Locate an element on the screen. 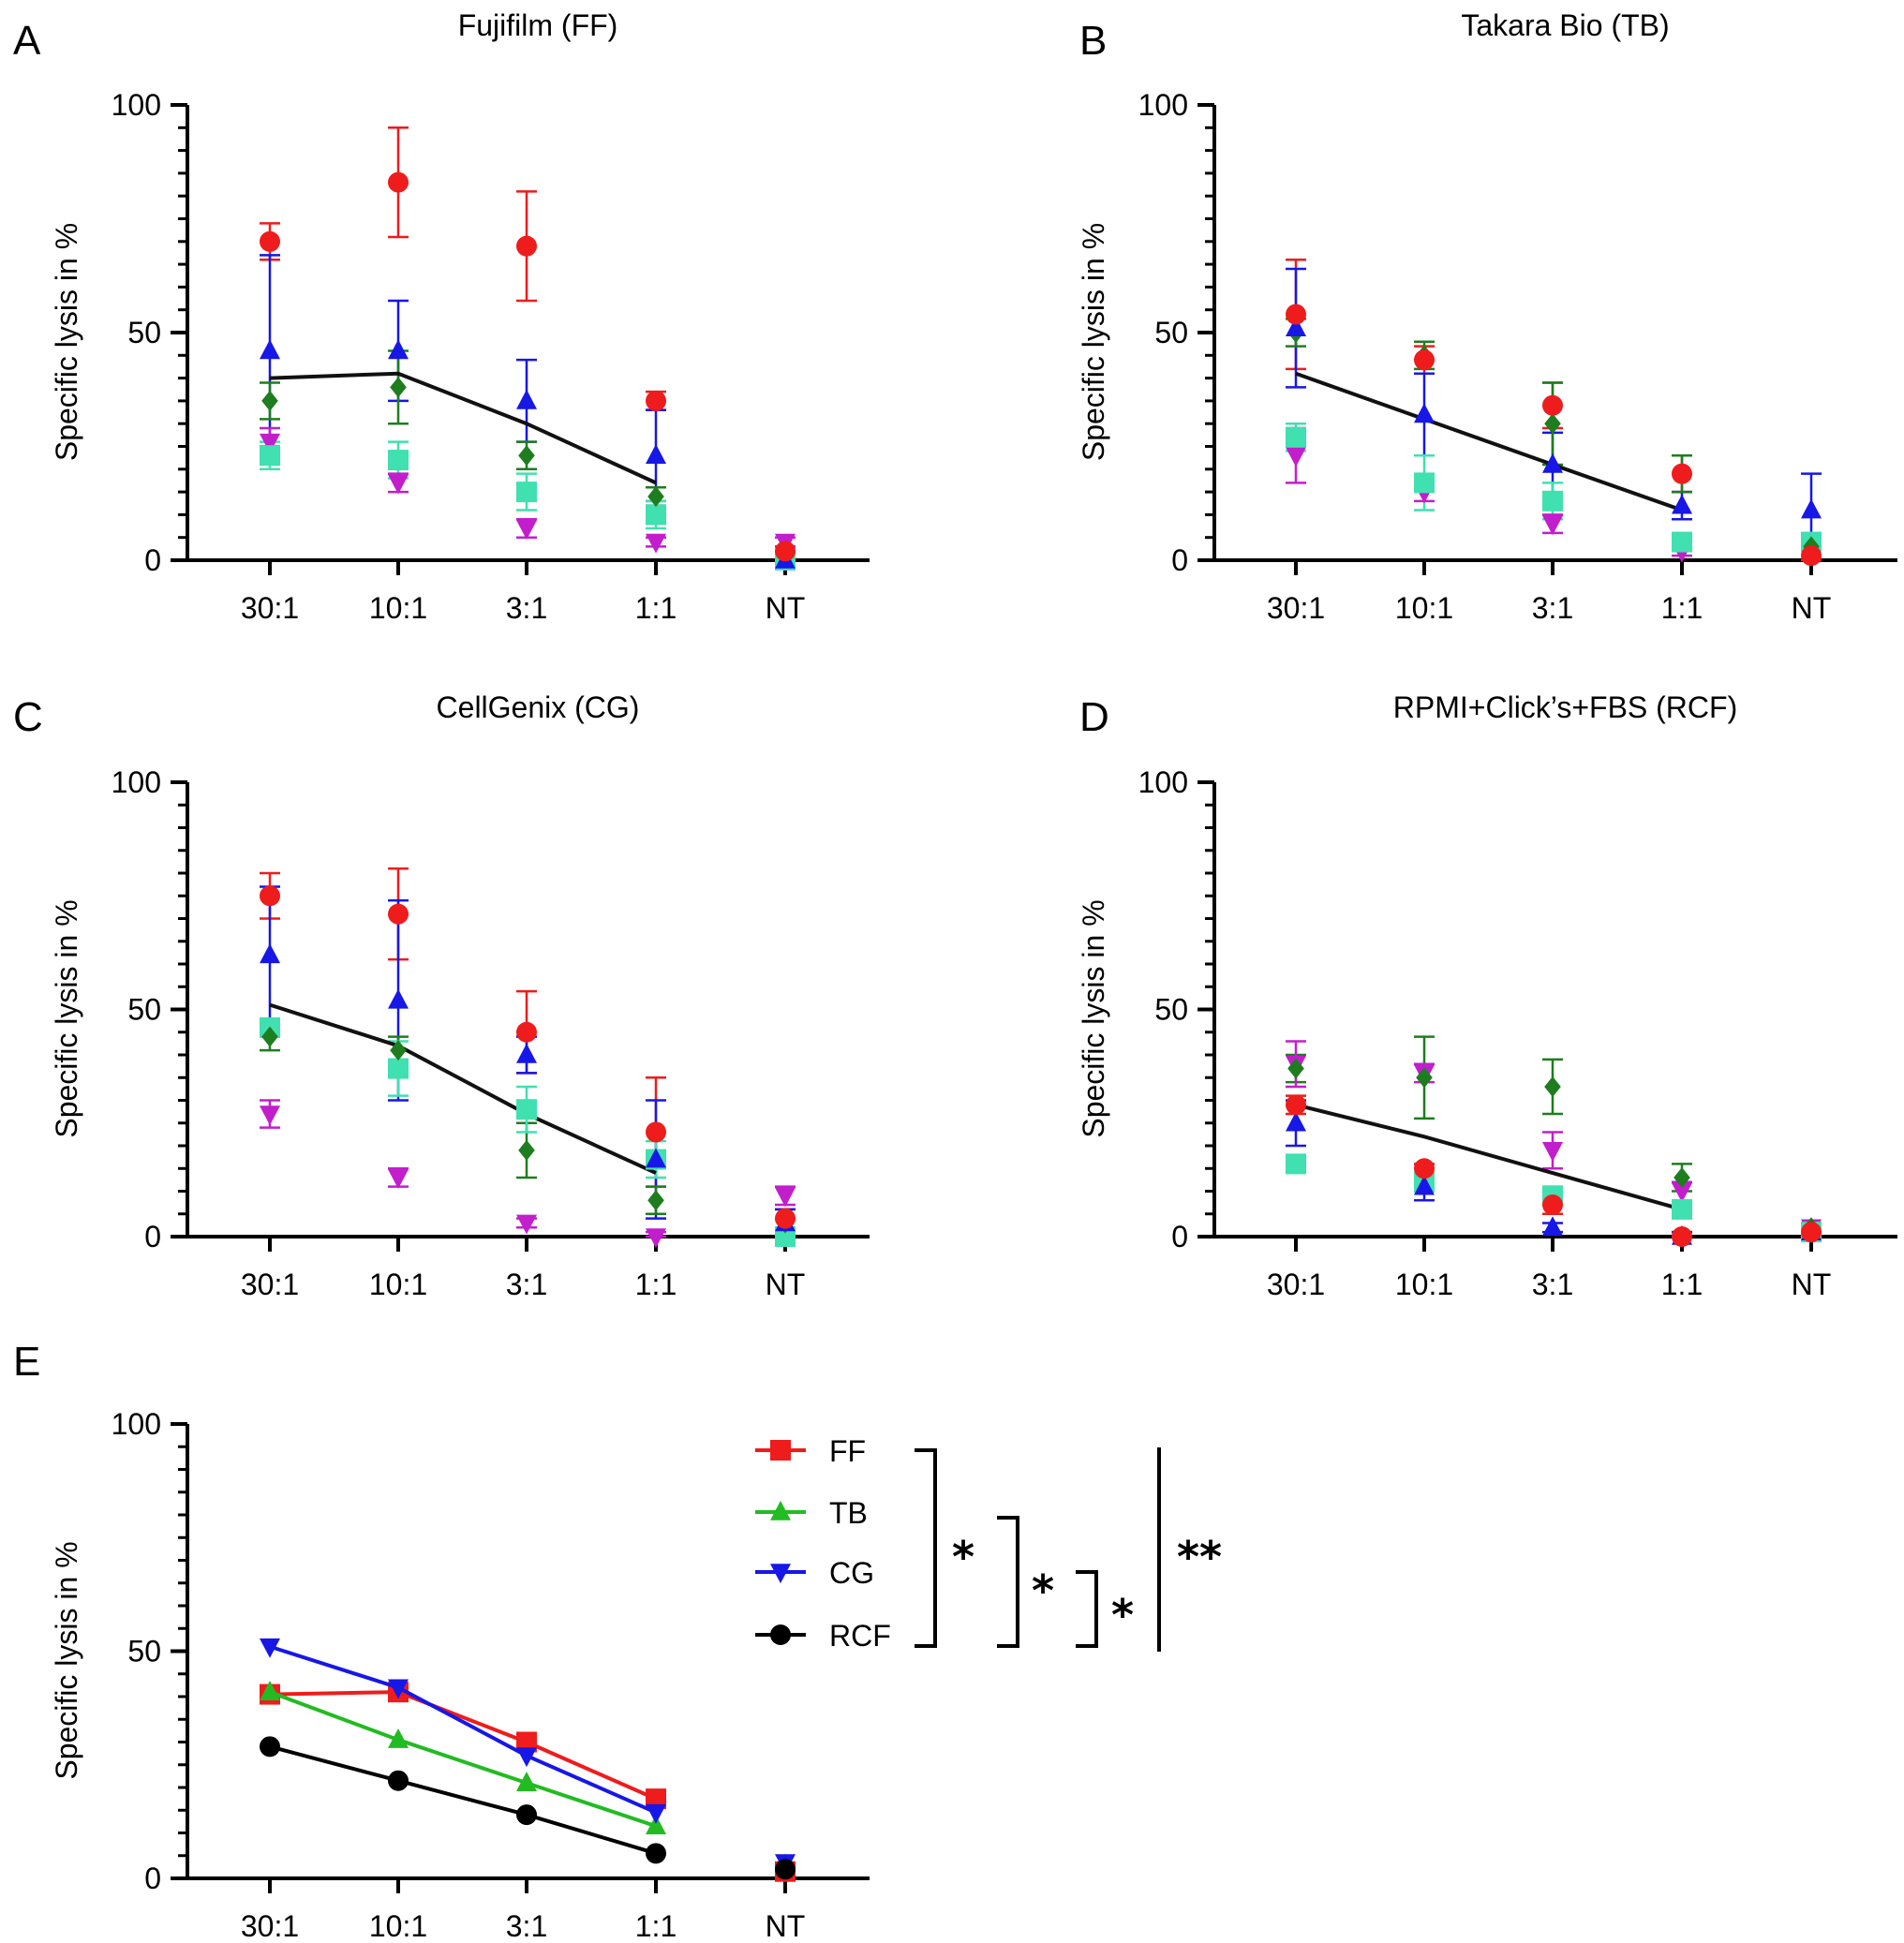  chart-title: Takara Bio (TB) is located at coordinates (1565, 25).